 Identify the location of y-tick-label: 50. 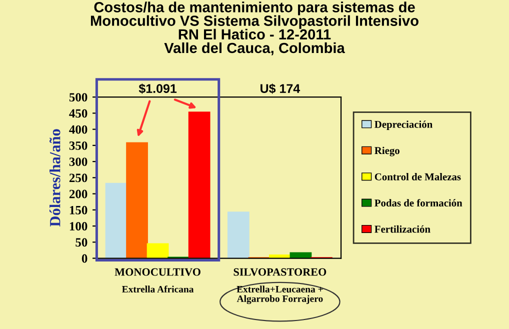
(82, 242).